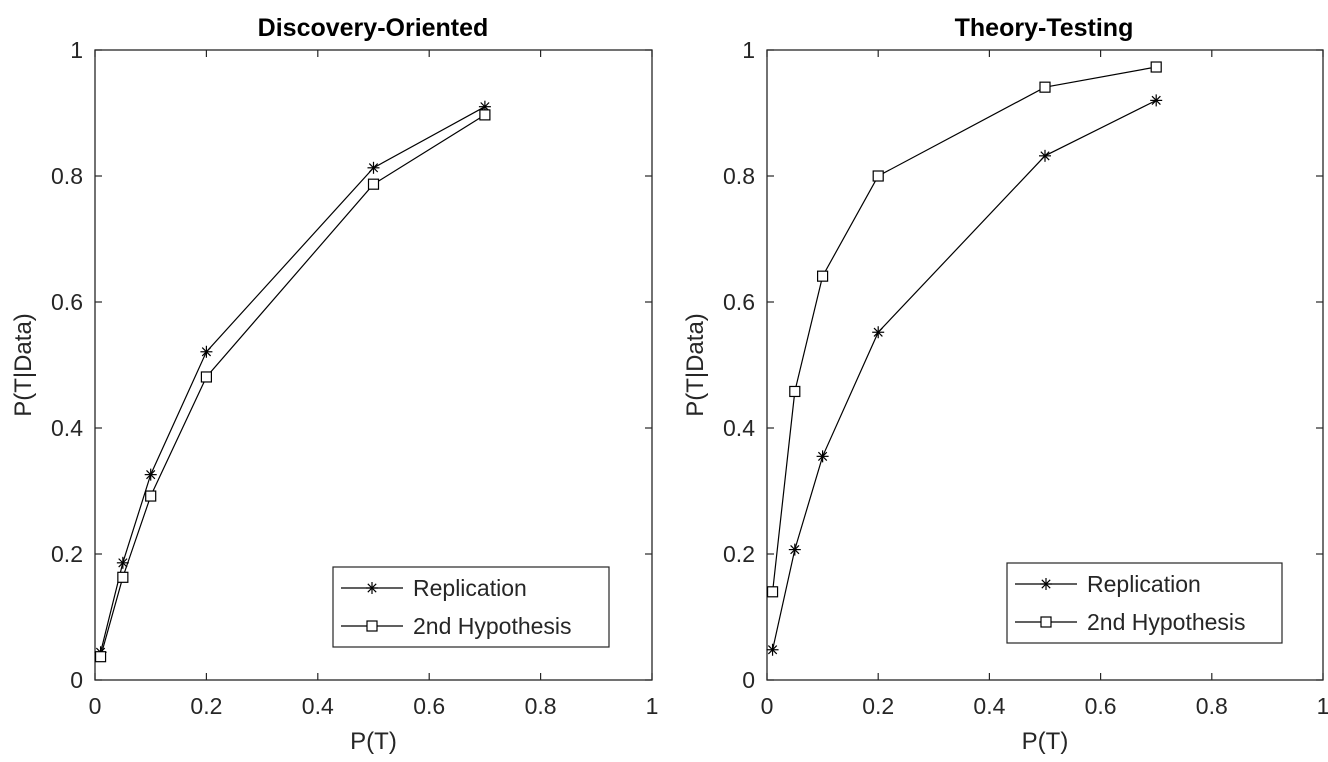 Image resolution: width=1328 pixels, height=762 pixels. What do you see at coordinates (373, 28) in the screenshot?
I see `chart-title: Discovery-Oriented` at bounding box center [373, 28].